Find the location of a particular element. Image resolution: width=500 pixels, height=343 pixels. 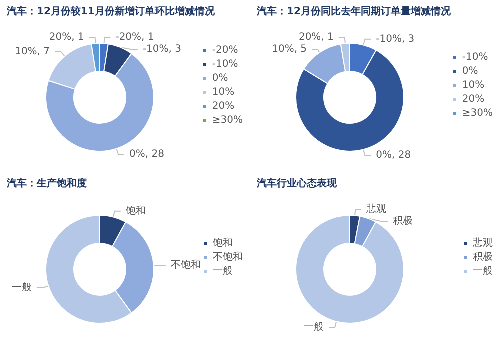

legend-label: 悲观 is located at coordinates (482, 243).